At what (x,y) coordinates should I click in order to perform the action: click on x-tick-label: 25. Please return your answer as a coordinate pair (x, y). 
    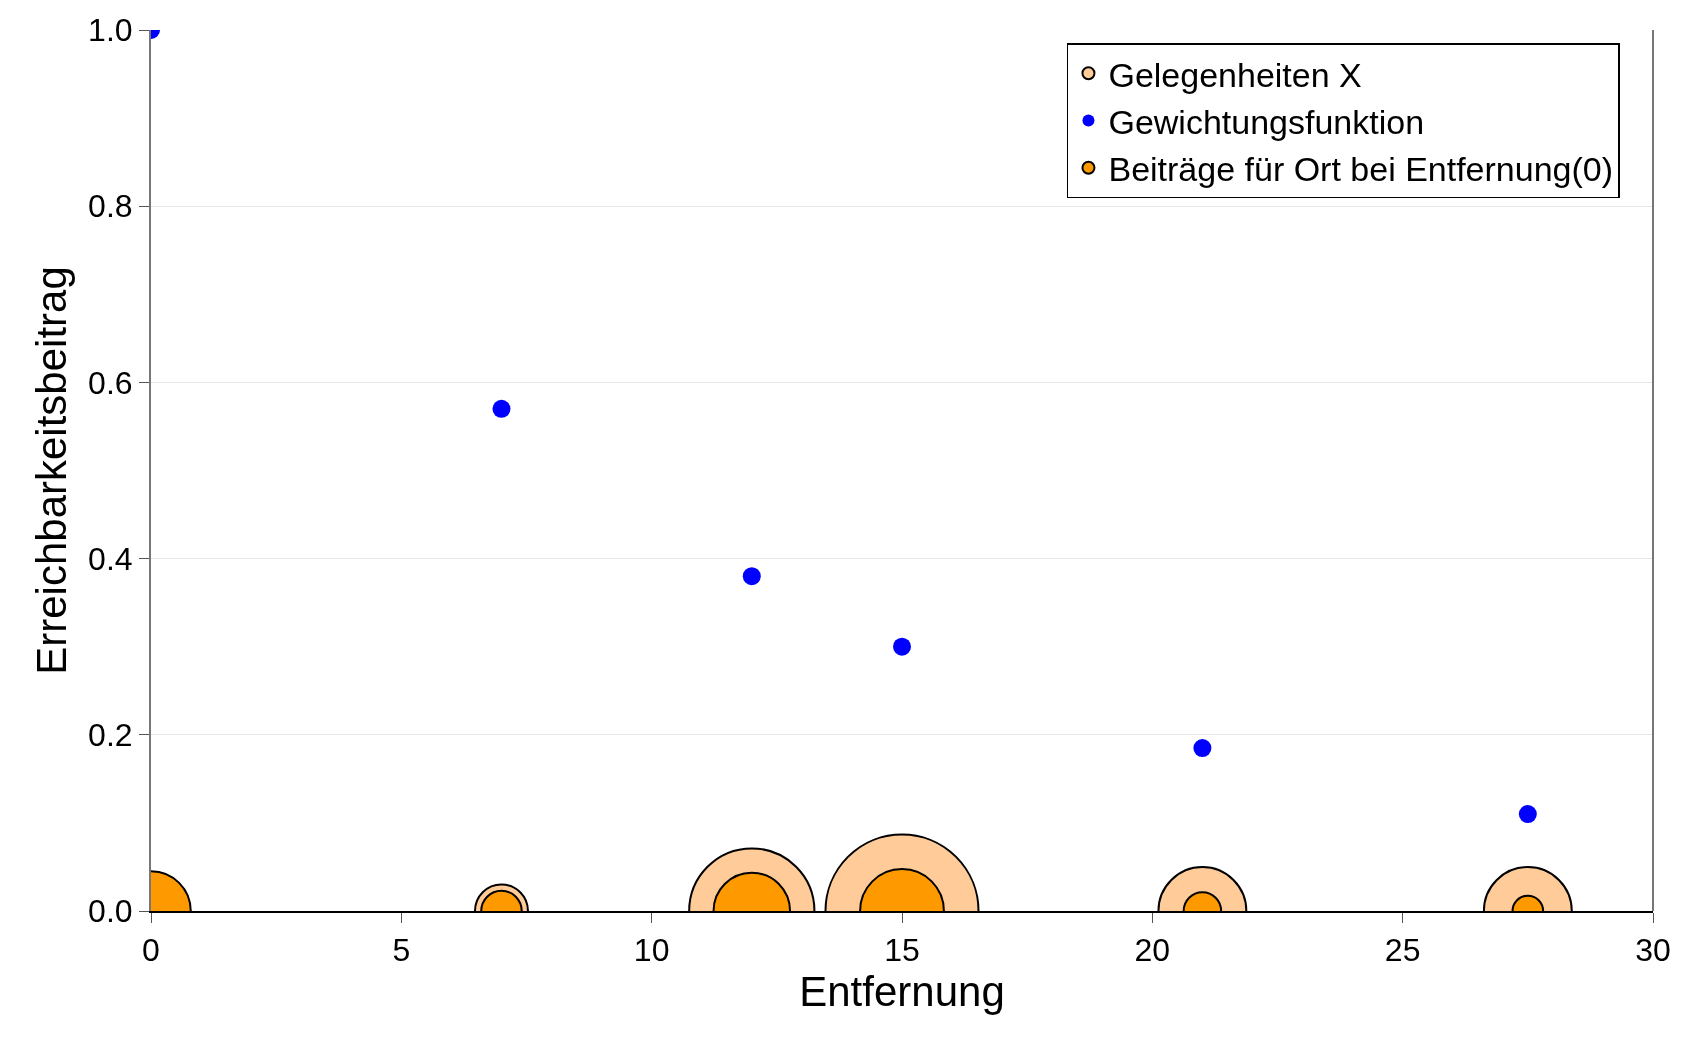
    Looking at the image, I should click on (1402, 950).